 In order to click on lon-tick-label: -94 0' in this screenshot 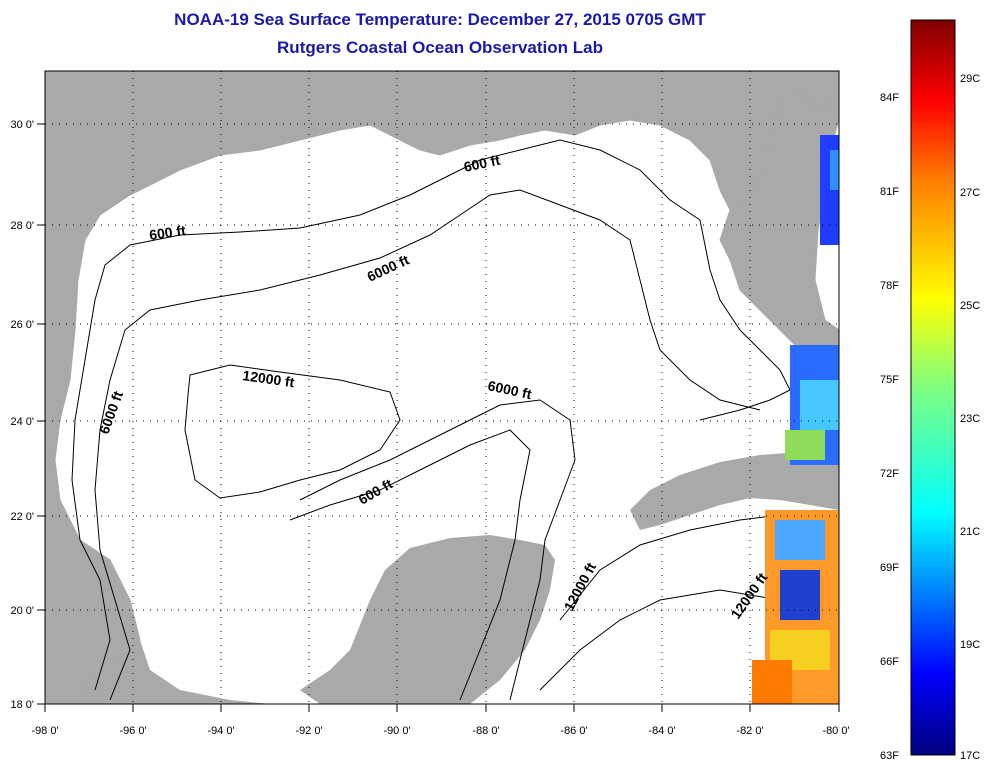, I will do `click(220, 731)`.